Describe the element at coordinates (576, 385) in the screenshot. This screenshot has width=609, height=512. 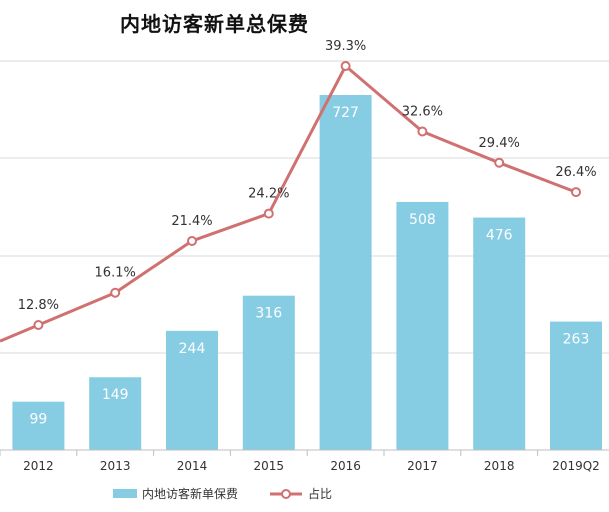
I see `bar-2019Q2` at that location.